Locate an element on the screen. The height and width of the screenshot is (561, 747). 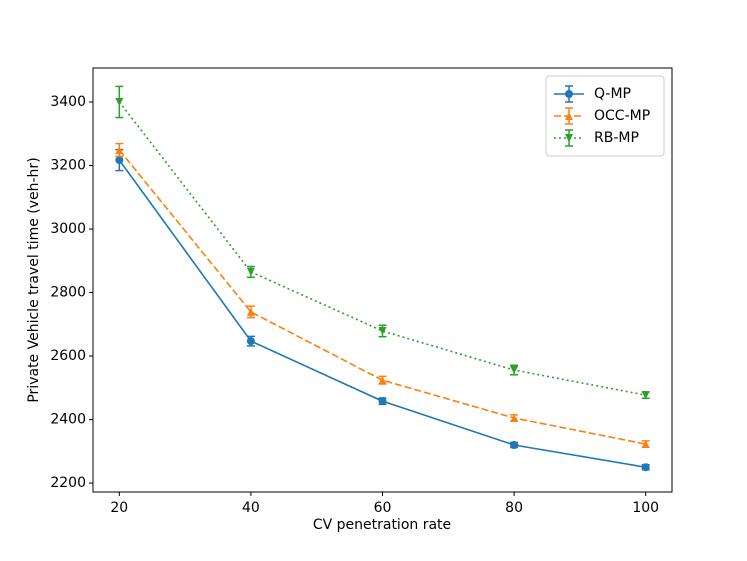
legend-box is located at coordinates (605, 116).